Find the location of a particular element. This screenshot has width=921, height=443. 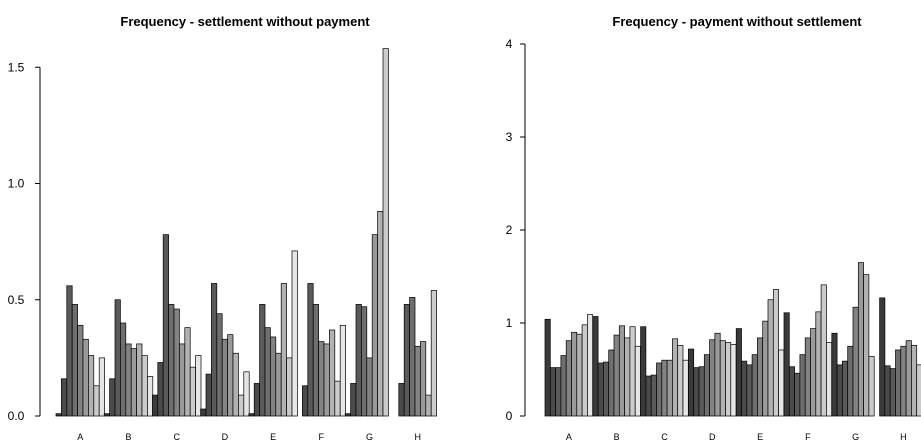

right-category-label: C is located at coordinates (664, 437).